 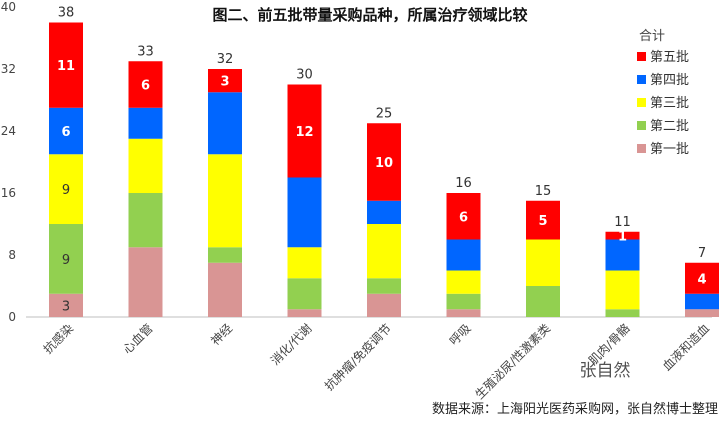 What do you see at coordinates (685, 347) in the screenshot?
I see `category-label: 血液和造血` at bounding box center [685, 347].